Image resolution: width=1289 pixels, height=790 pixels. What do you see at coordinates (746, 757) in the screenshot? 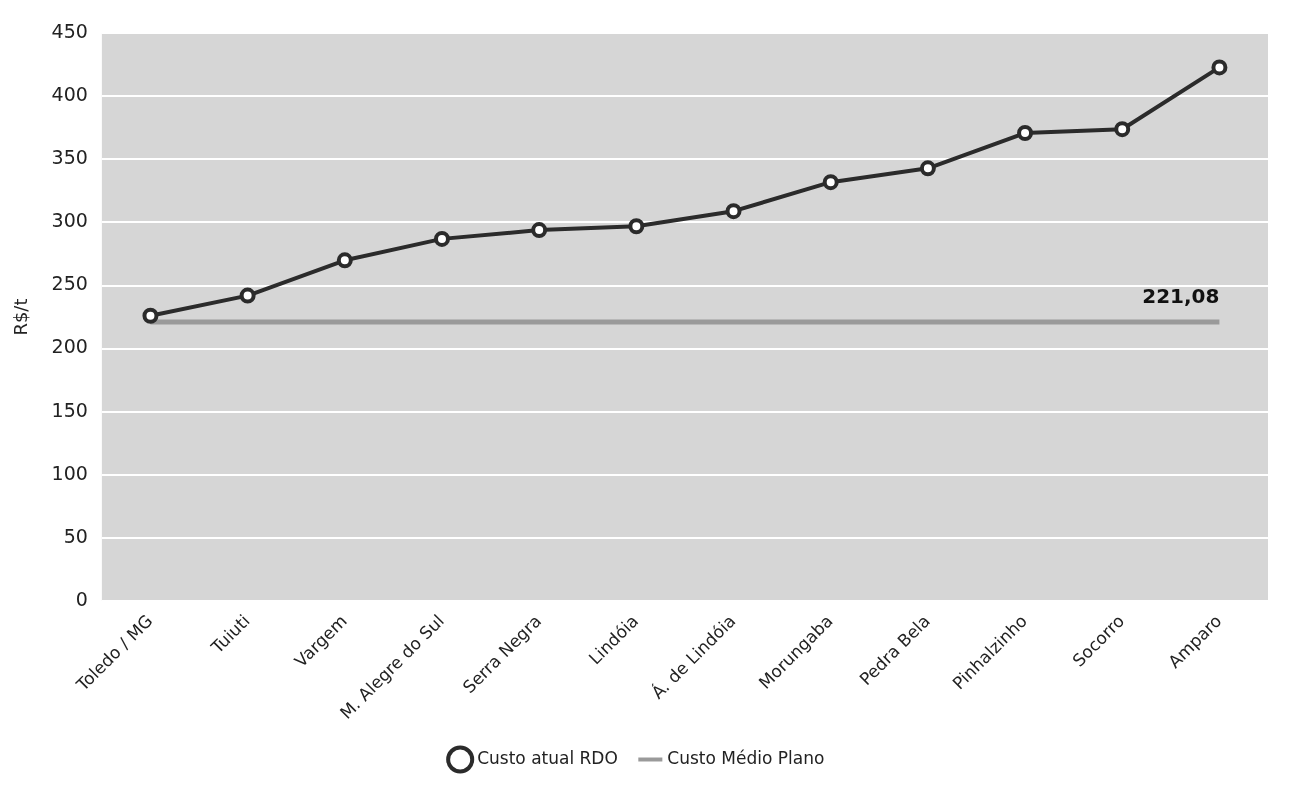
I see `legend-label: Custo Médio Plano` at bounding box center [746, 757].